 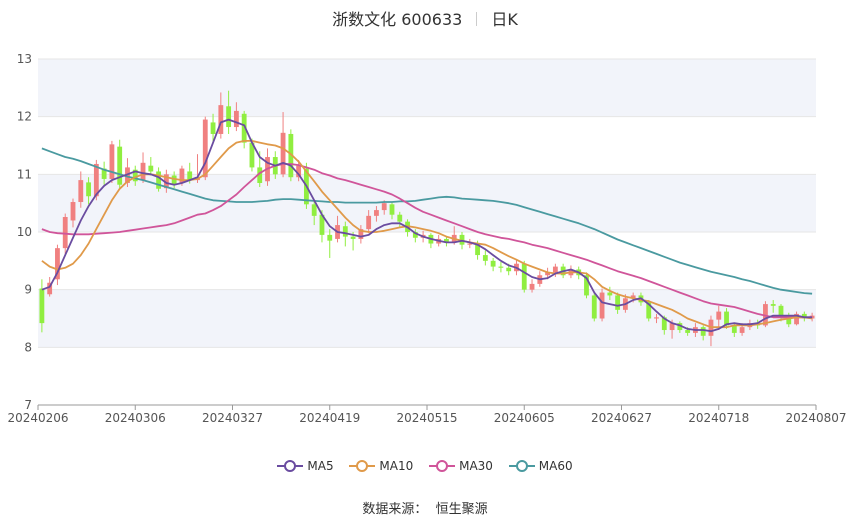 What do you see at coordinates (28, 347) in the screenshot?
I see `y-tick-label: 8` at bounding box center [28, 347].